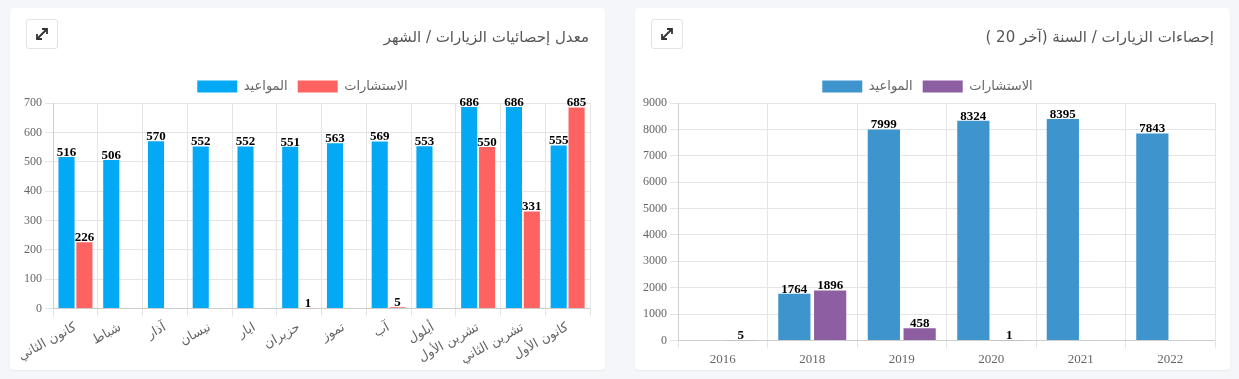 This screenshot has width=1239, height=379. Describe the element at coordinates (655, 154) in the screenshot. I see `y-tick-label: 7000` at that location.